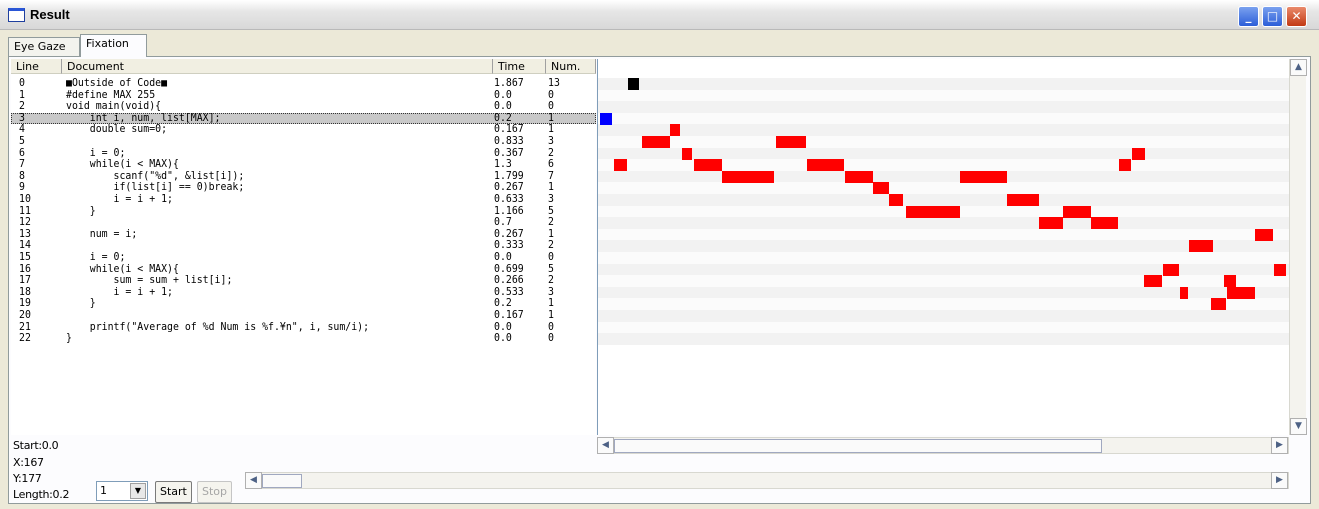 The width and height of the screenshot is (1319, 509). I want to click on scroll-left-icon: ◀, so click(605, 445).